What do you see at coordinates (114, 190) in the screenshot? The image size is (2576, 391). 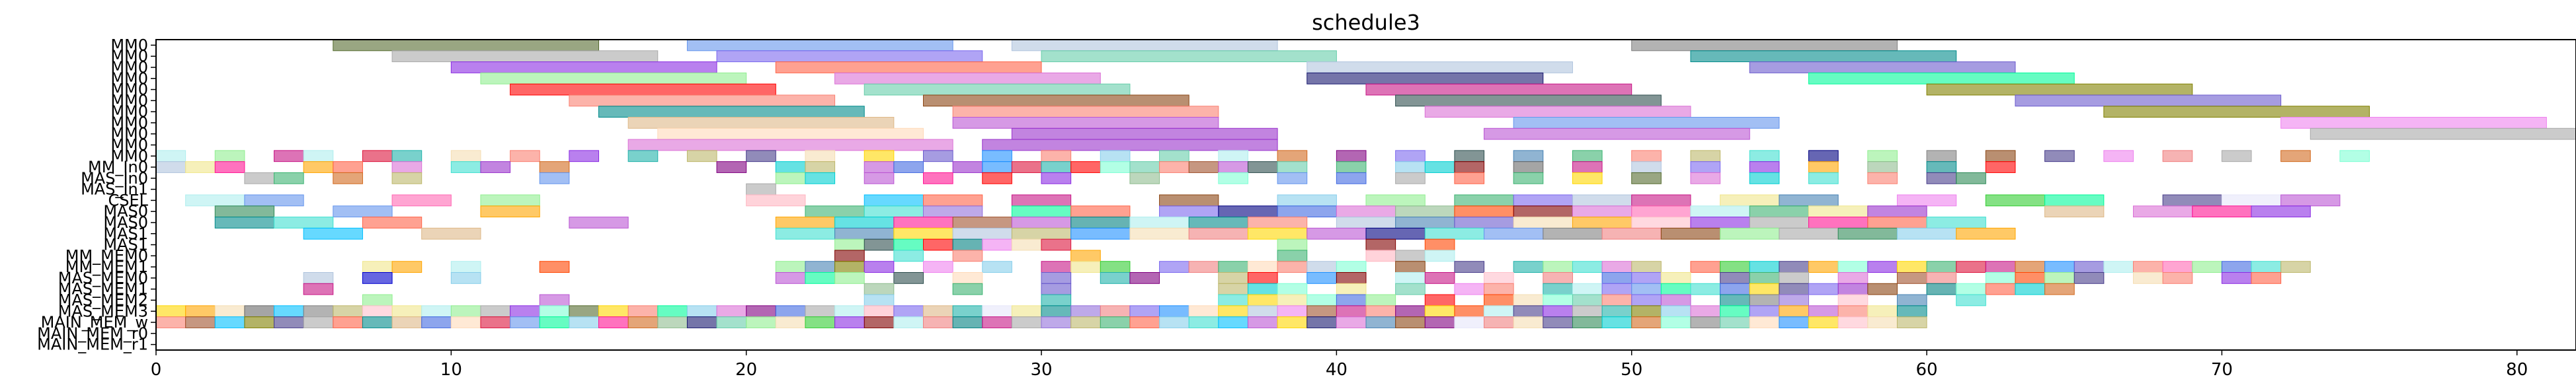 I see `y-tick-label-13: MAS_In1` at bounding box center [114, 190].